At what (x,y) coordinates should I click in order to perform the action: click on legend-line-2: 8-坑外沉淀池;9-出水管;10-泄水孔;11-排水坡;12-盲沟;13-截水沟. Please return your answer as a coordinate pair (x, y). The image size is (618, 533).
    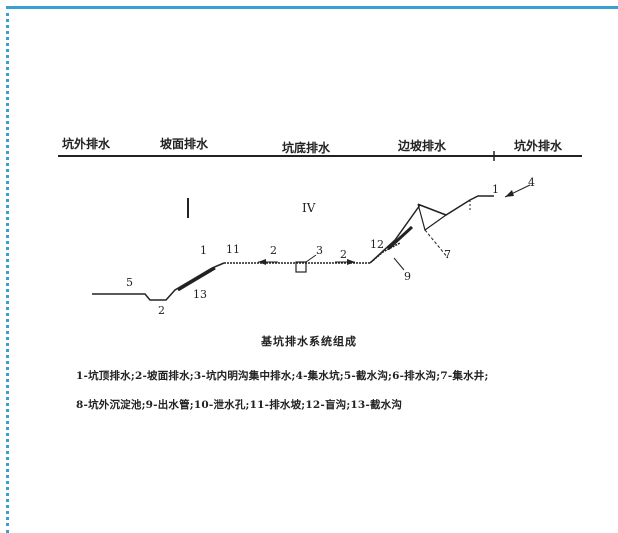
    Looking at the image, I should click on (239, 405).